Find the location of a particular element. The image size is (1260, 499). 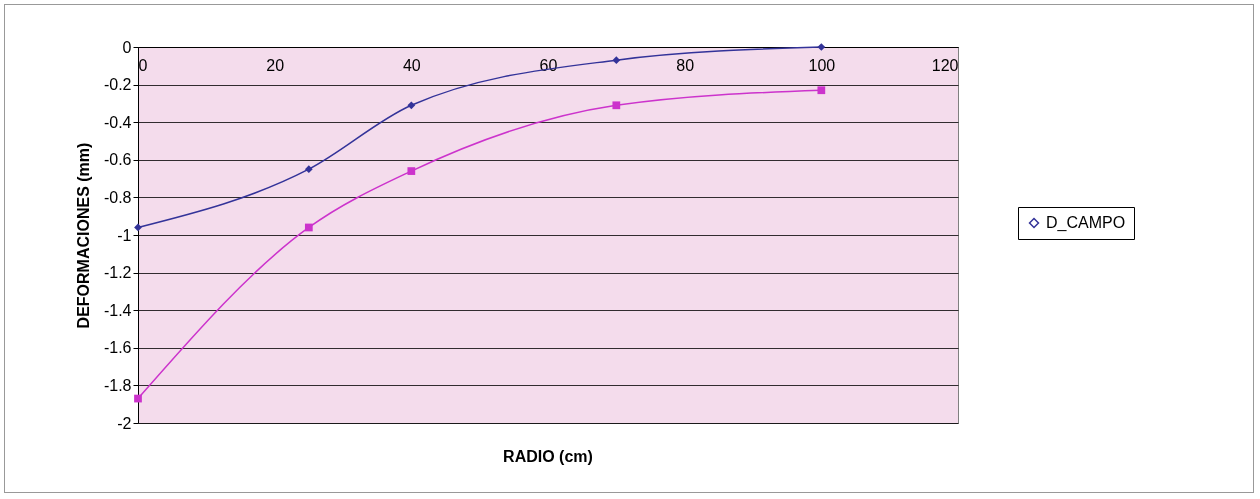

y-tick-label: 0 is located at coordinates (127, 47).